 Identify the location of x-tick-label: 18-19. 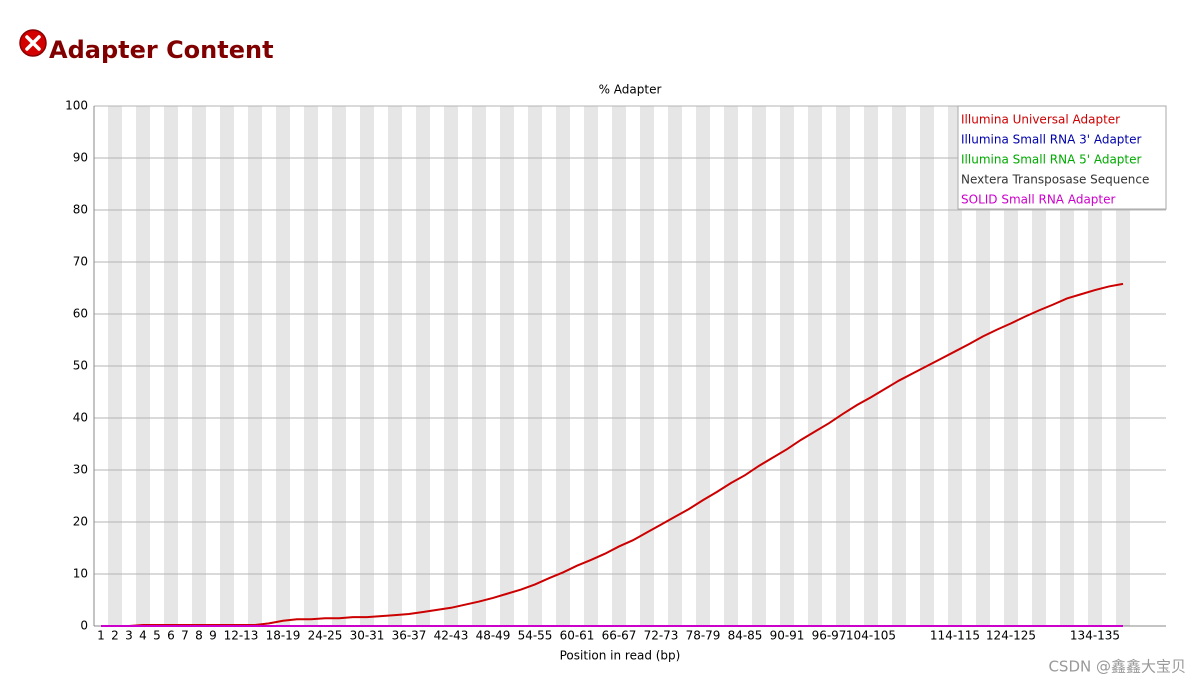
(283, 636).